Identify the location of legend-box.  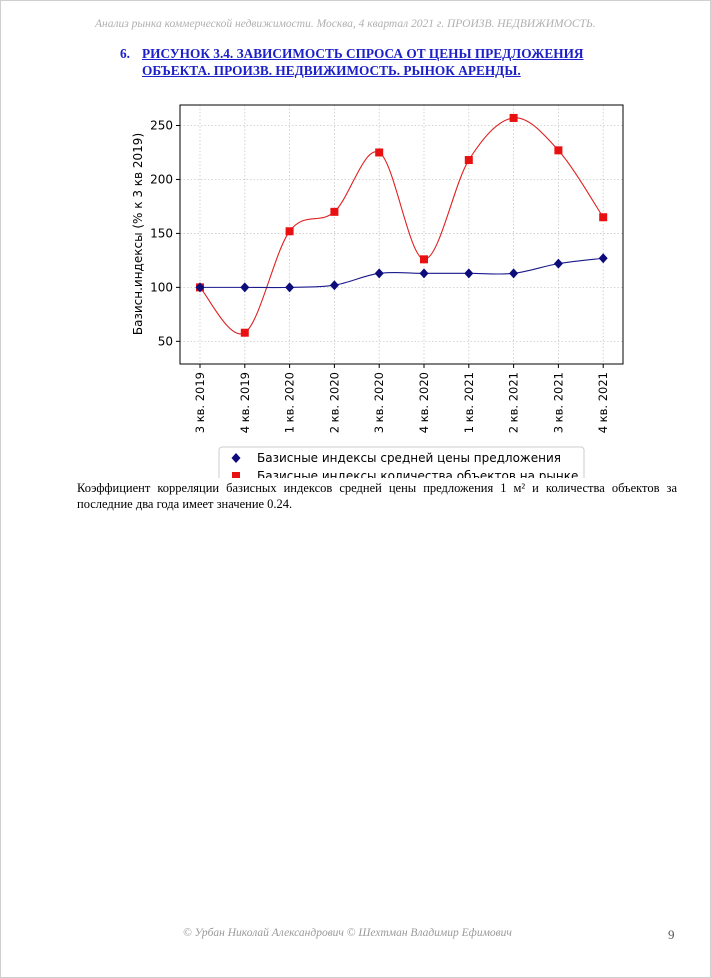
(401, 462).